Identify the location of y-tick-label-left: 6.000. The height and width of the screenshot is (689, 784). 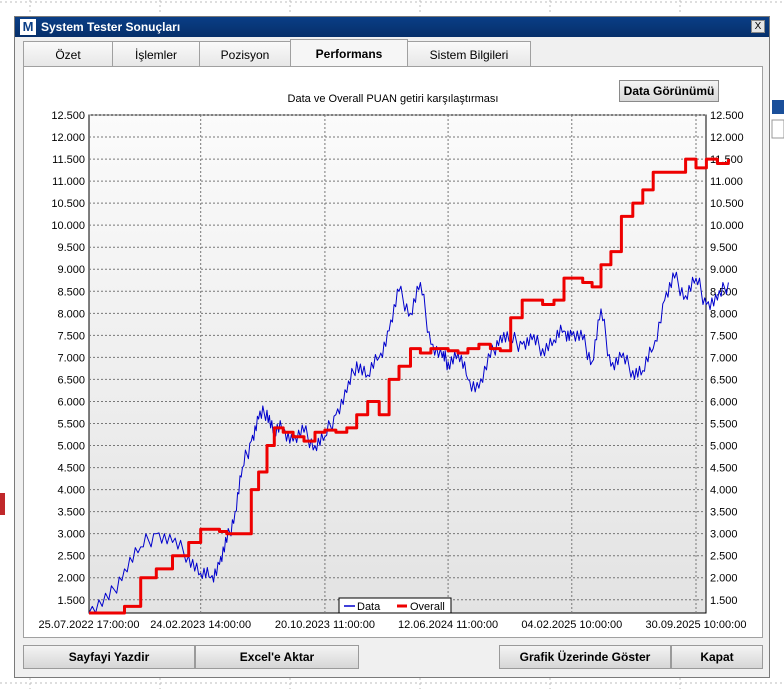
(71, 402).